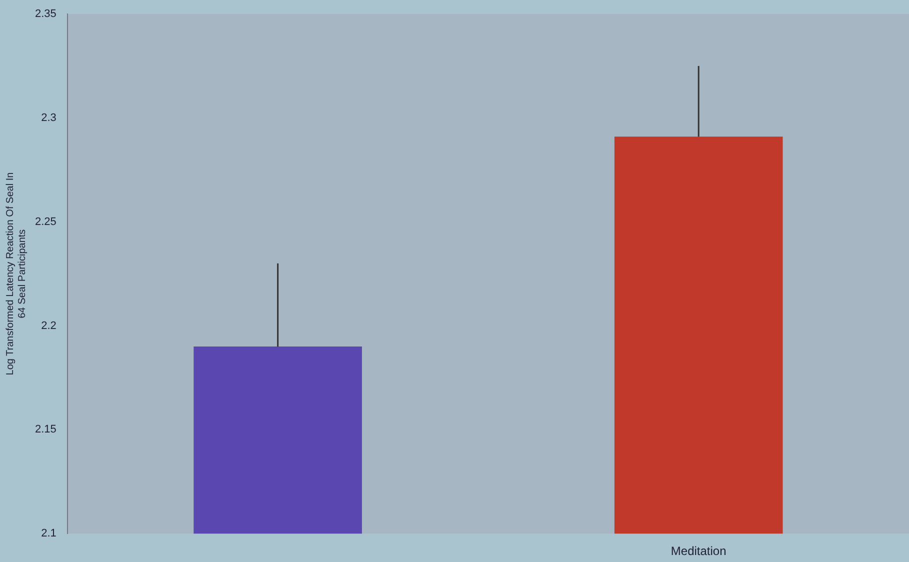 The image size is (909, 562). I want to click on y-tick-label: 2.35, so click(45, 14).